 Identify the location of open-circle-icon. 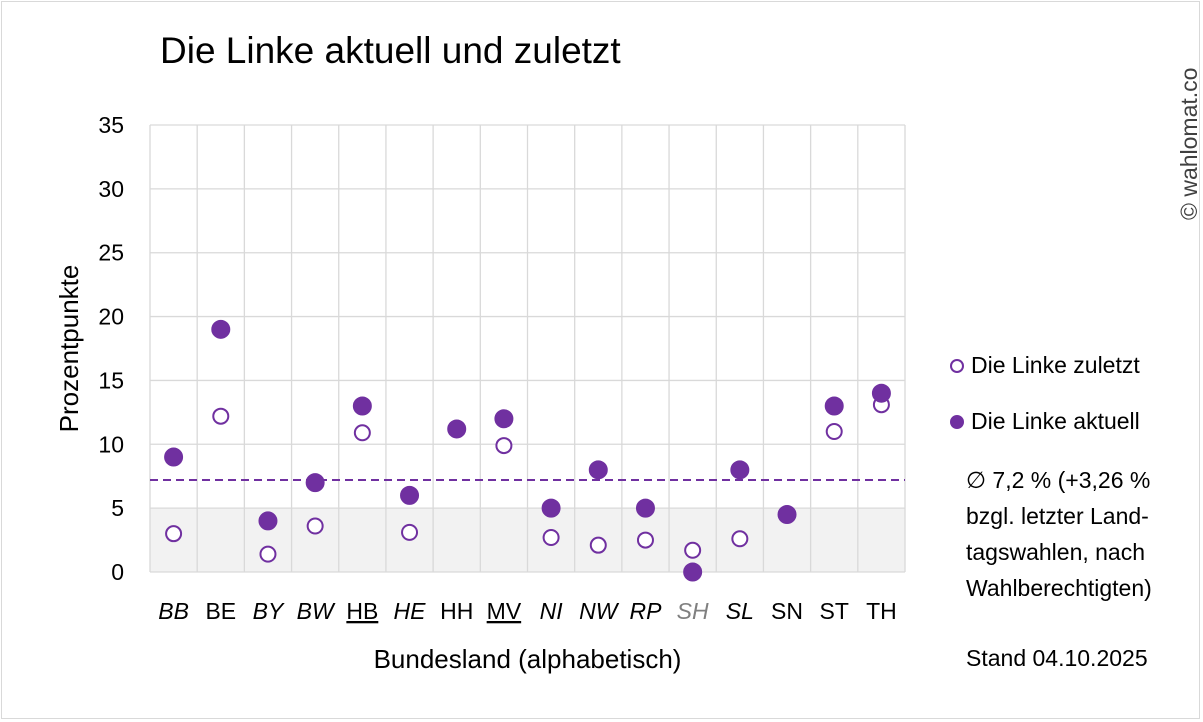
(957, 365).